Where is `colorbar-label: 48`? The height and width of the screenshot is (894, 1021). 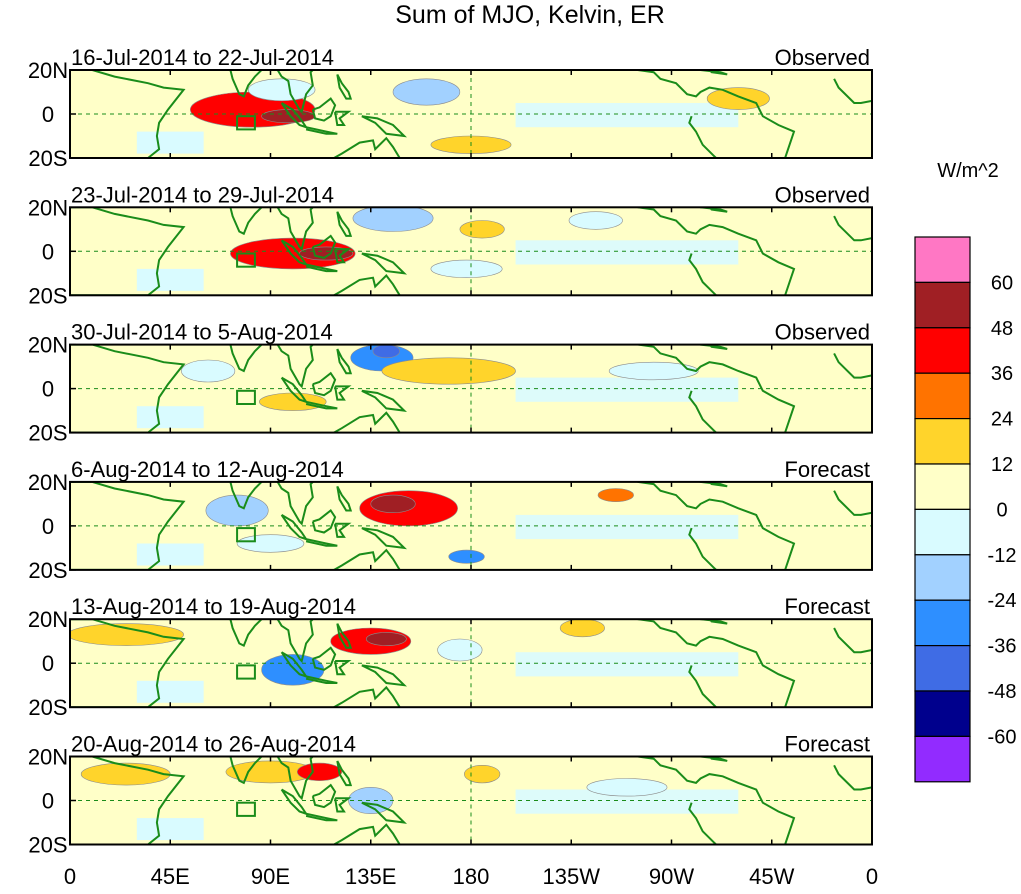
colorbar-label: 48 is located at coordinates (1002, 329).